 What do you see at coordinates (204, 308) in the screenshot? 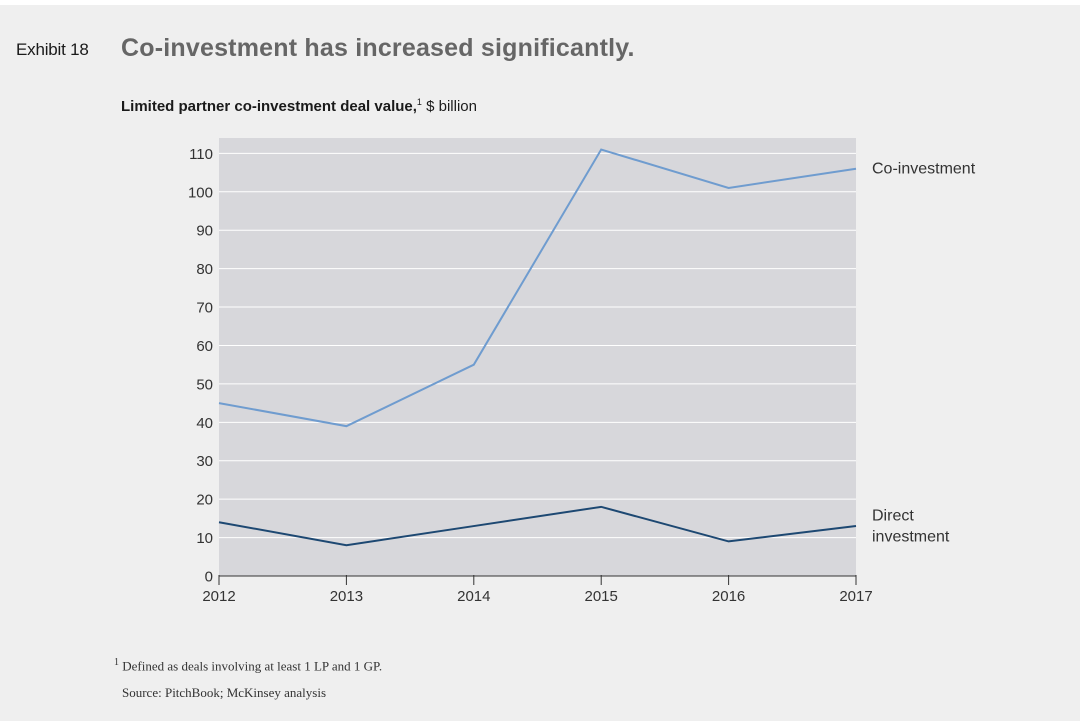
I see `y-tick-label: 70` at bounding box center [204, 308].